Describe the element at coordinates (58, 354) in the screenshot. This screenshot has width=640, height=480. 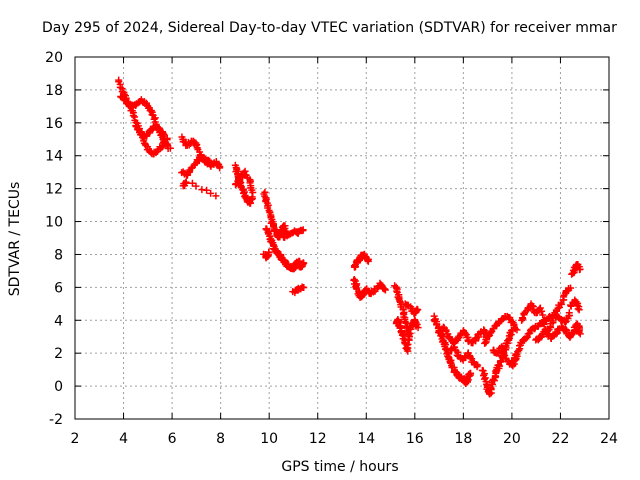
I see `y-tick-label: 2` at that location.